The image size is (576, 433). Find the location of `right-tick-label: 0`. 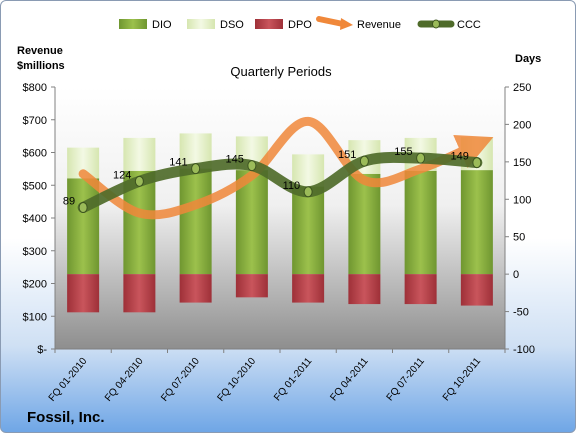

right-tick-label: 0 is located at coordinates (516, 275).